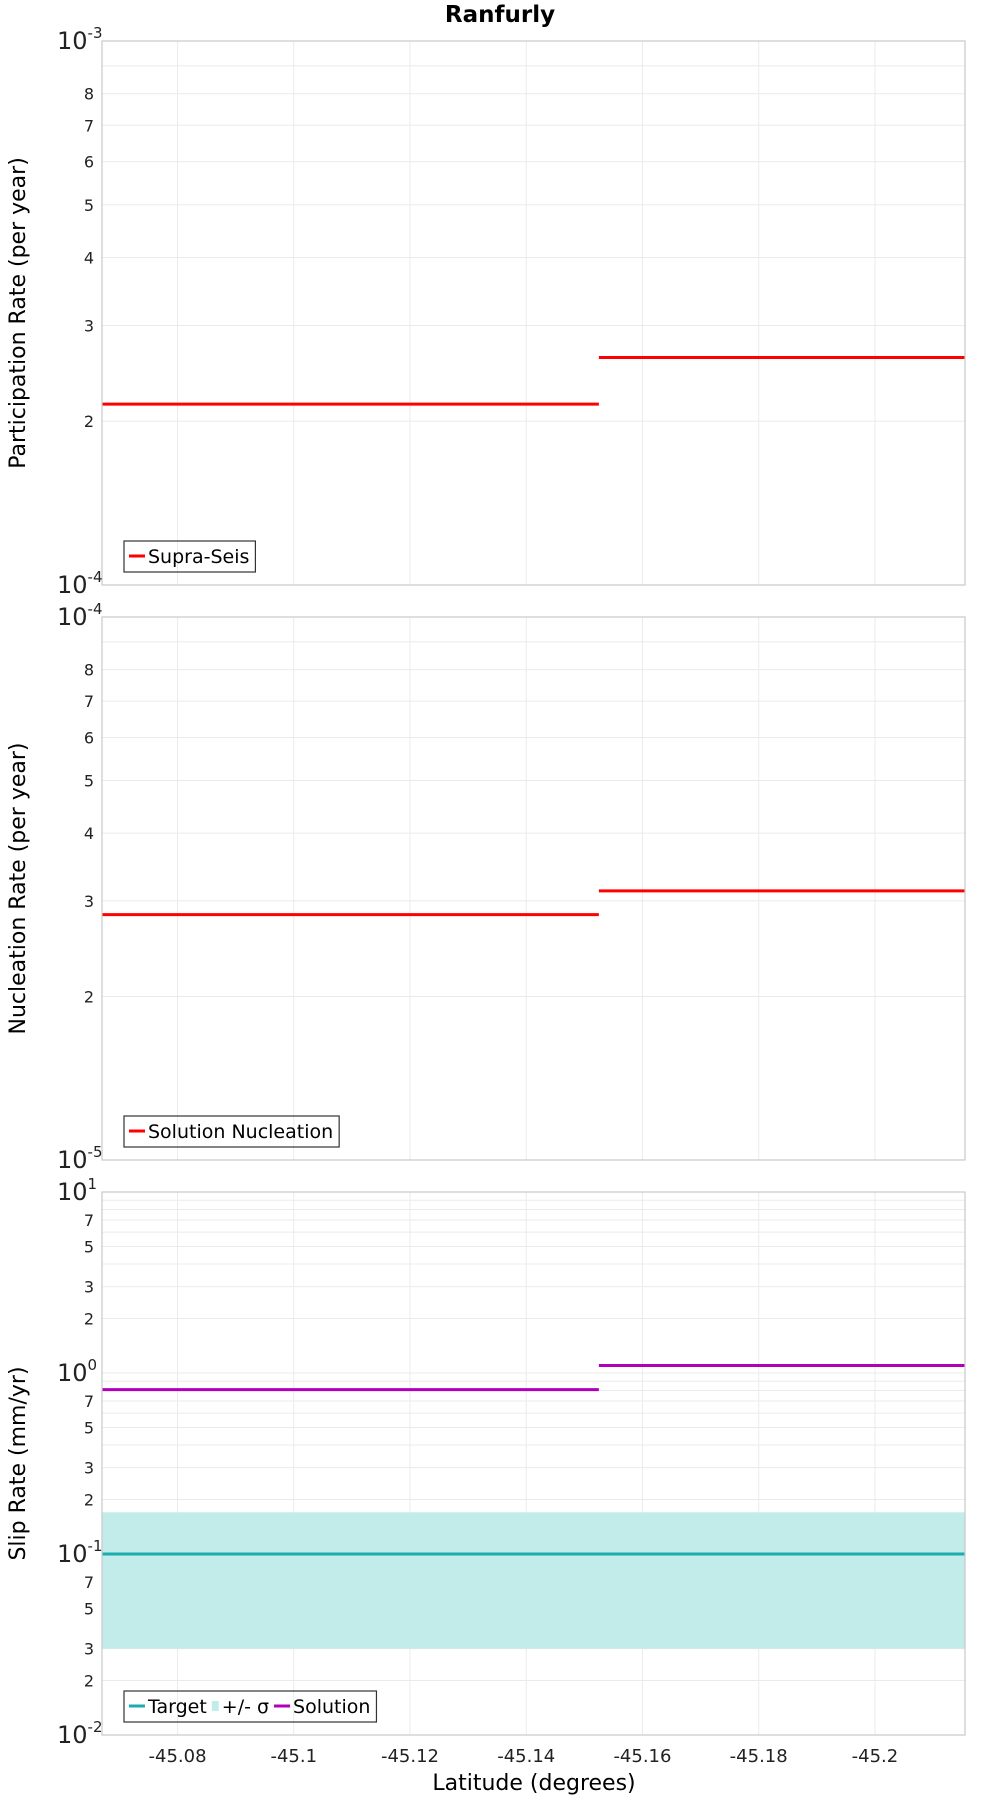 This screenshot has height=1800, width=1000. What do you see at coordinates (18, 1463) in the screenshot?
I see `y-axis-label: Slip Rate (mm/yr)` at bounding box center [18, 1463].